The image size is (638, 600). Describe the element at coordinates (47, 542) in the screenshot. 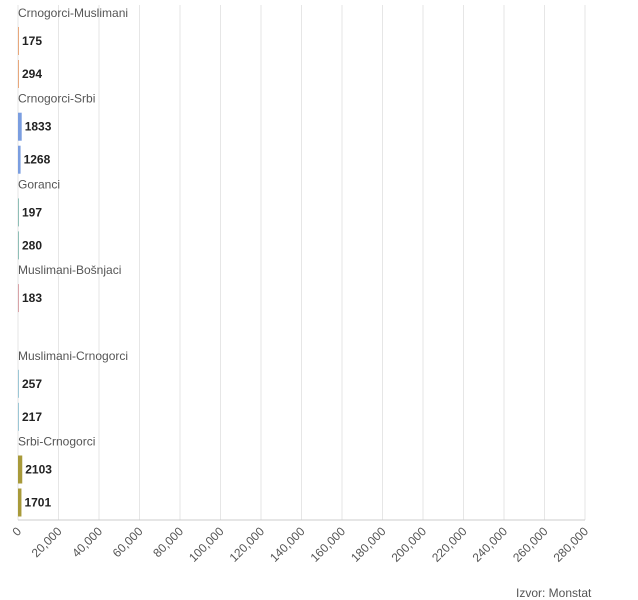

I see `x-tick-label: 20,000` at that location.